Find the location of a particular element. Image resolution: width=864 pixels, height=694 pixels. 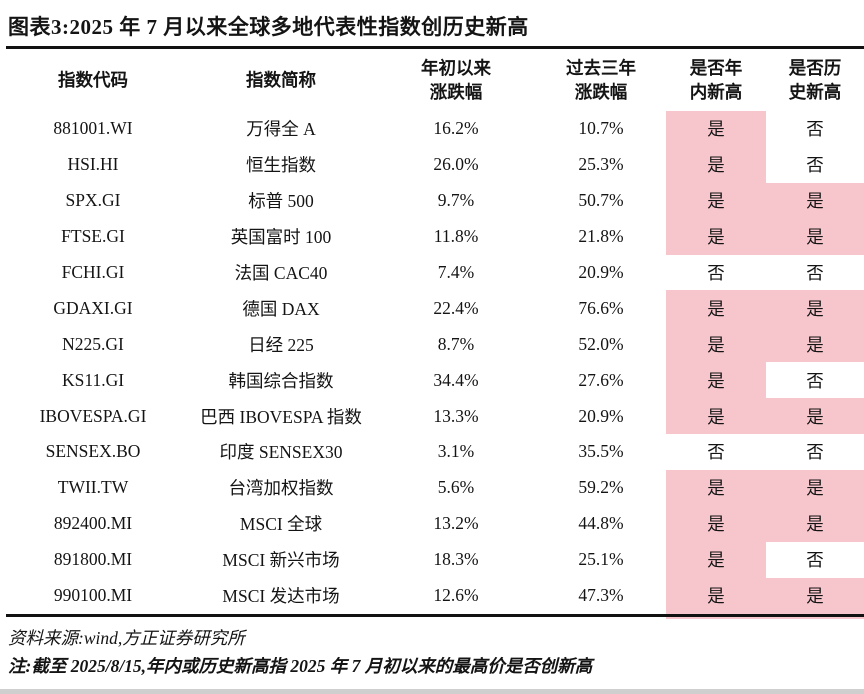

index-name: MSCI 新兴市场 is located at coordinates (281, 560).